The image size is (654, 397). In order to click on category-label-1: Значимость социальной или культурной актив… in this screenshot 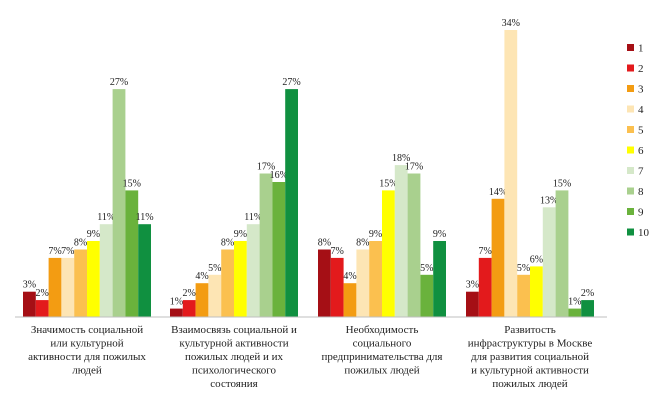, I will do `click(87, 350)`.